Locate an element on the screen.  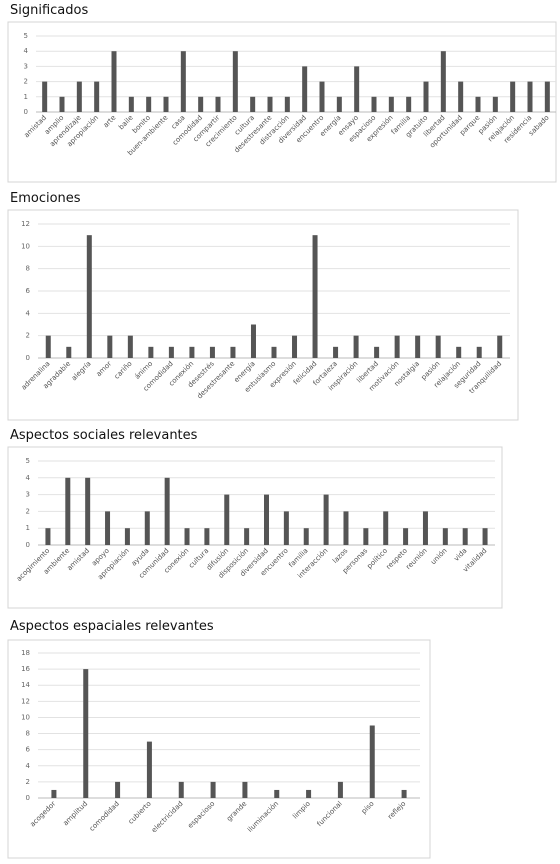
y-tick-label: 1 is located at coordinates (26, 97).